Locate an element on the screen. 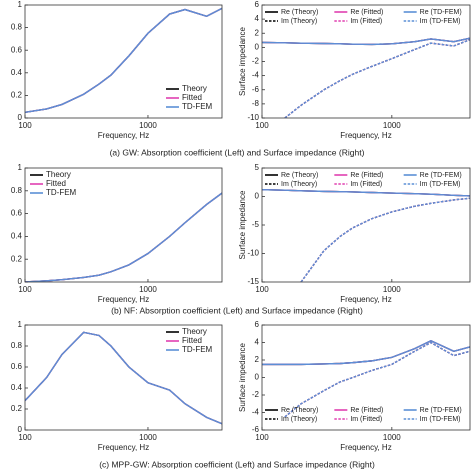  legend-label: TD-FEM is located at coordinates (197, 349).